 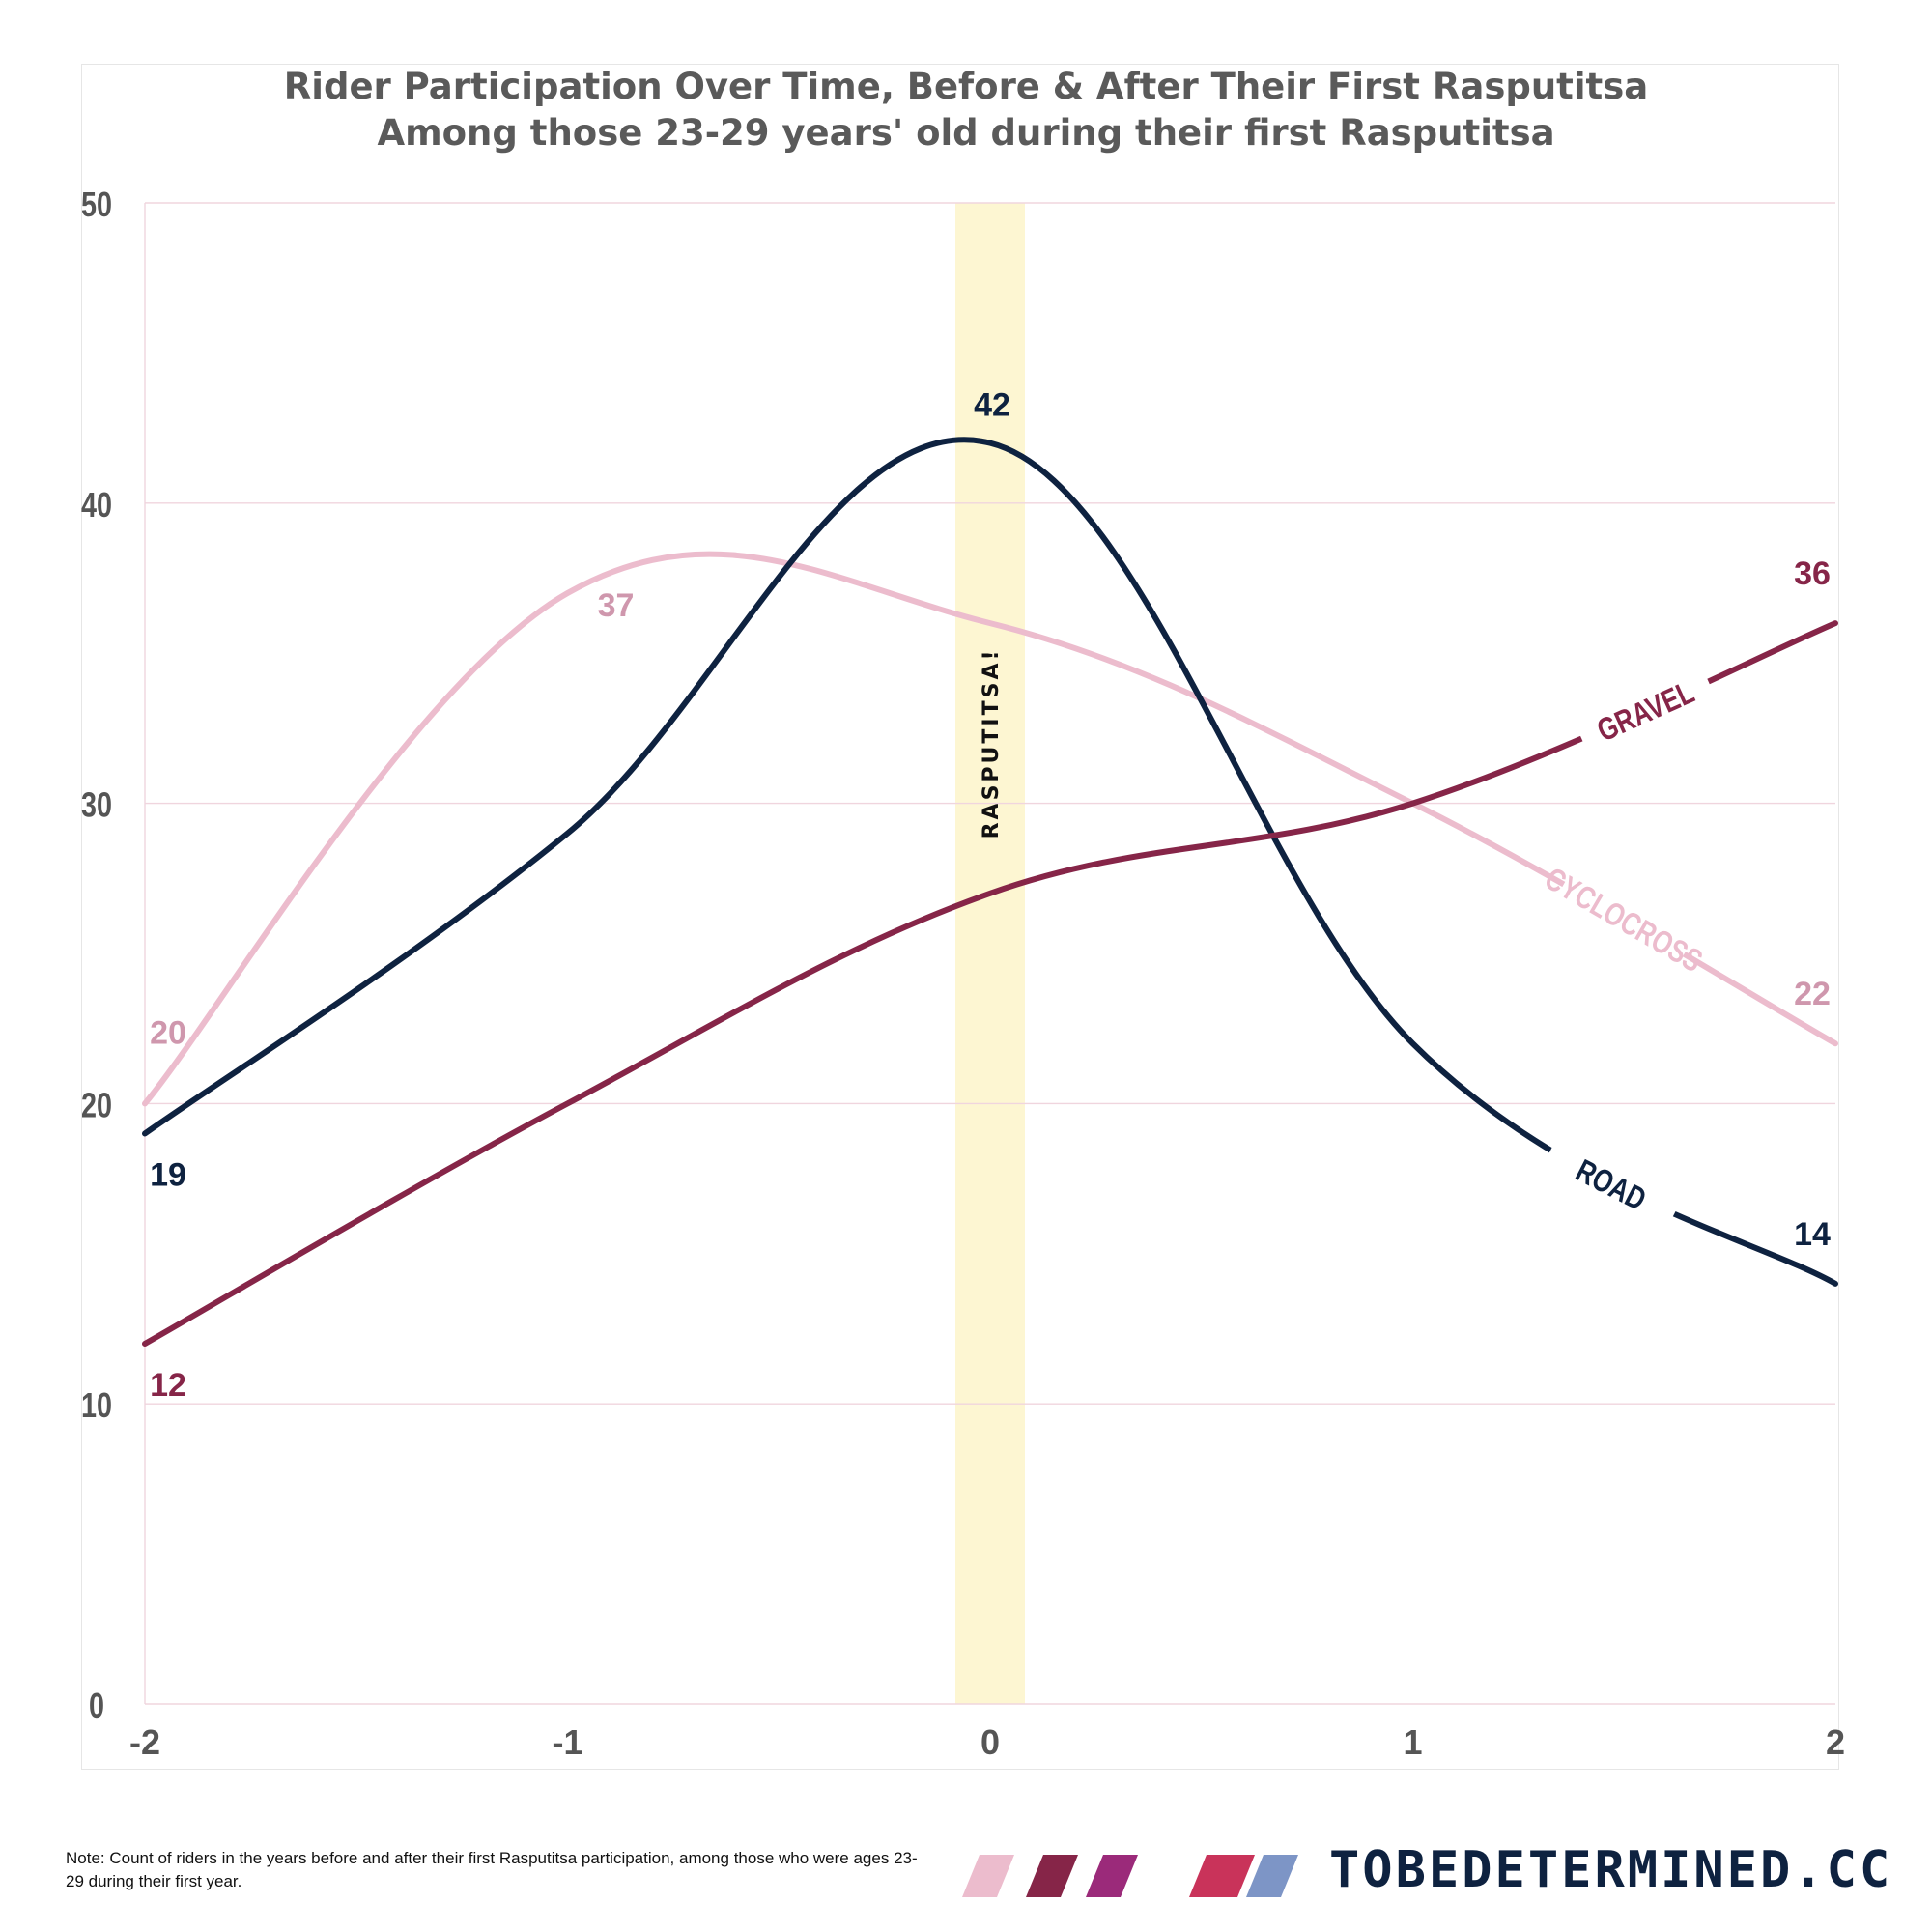 I want to click on rasputitsa-band, so click(x=990, y=953).